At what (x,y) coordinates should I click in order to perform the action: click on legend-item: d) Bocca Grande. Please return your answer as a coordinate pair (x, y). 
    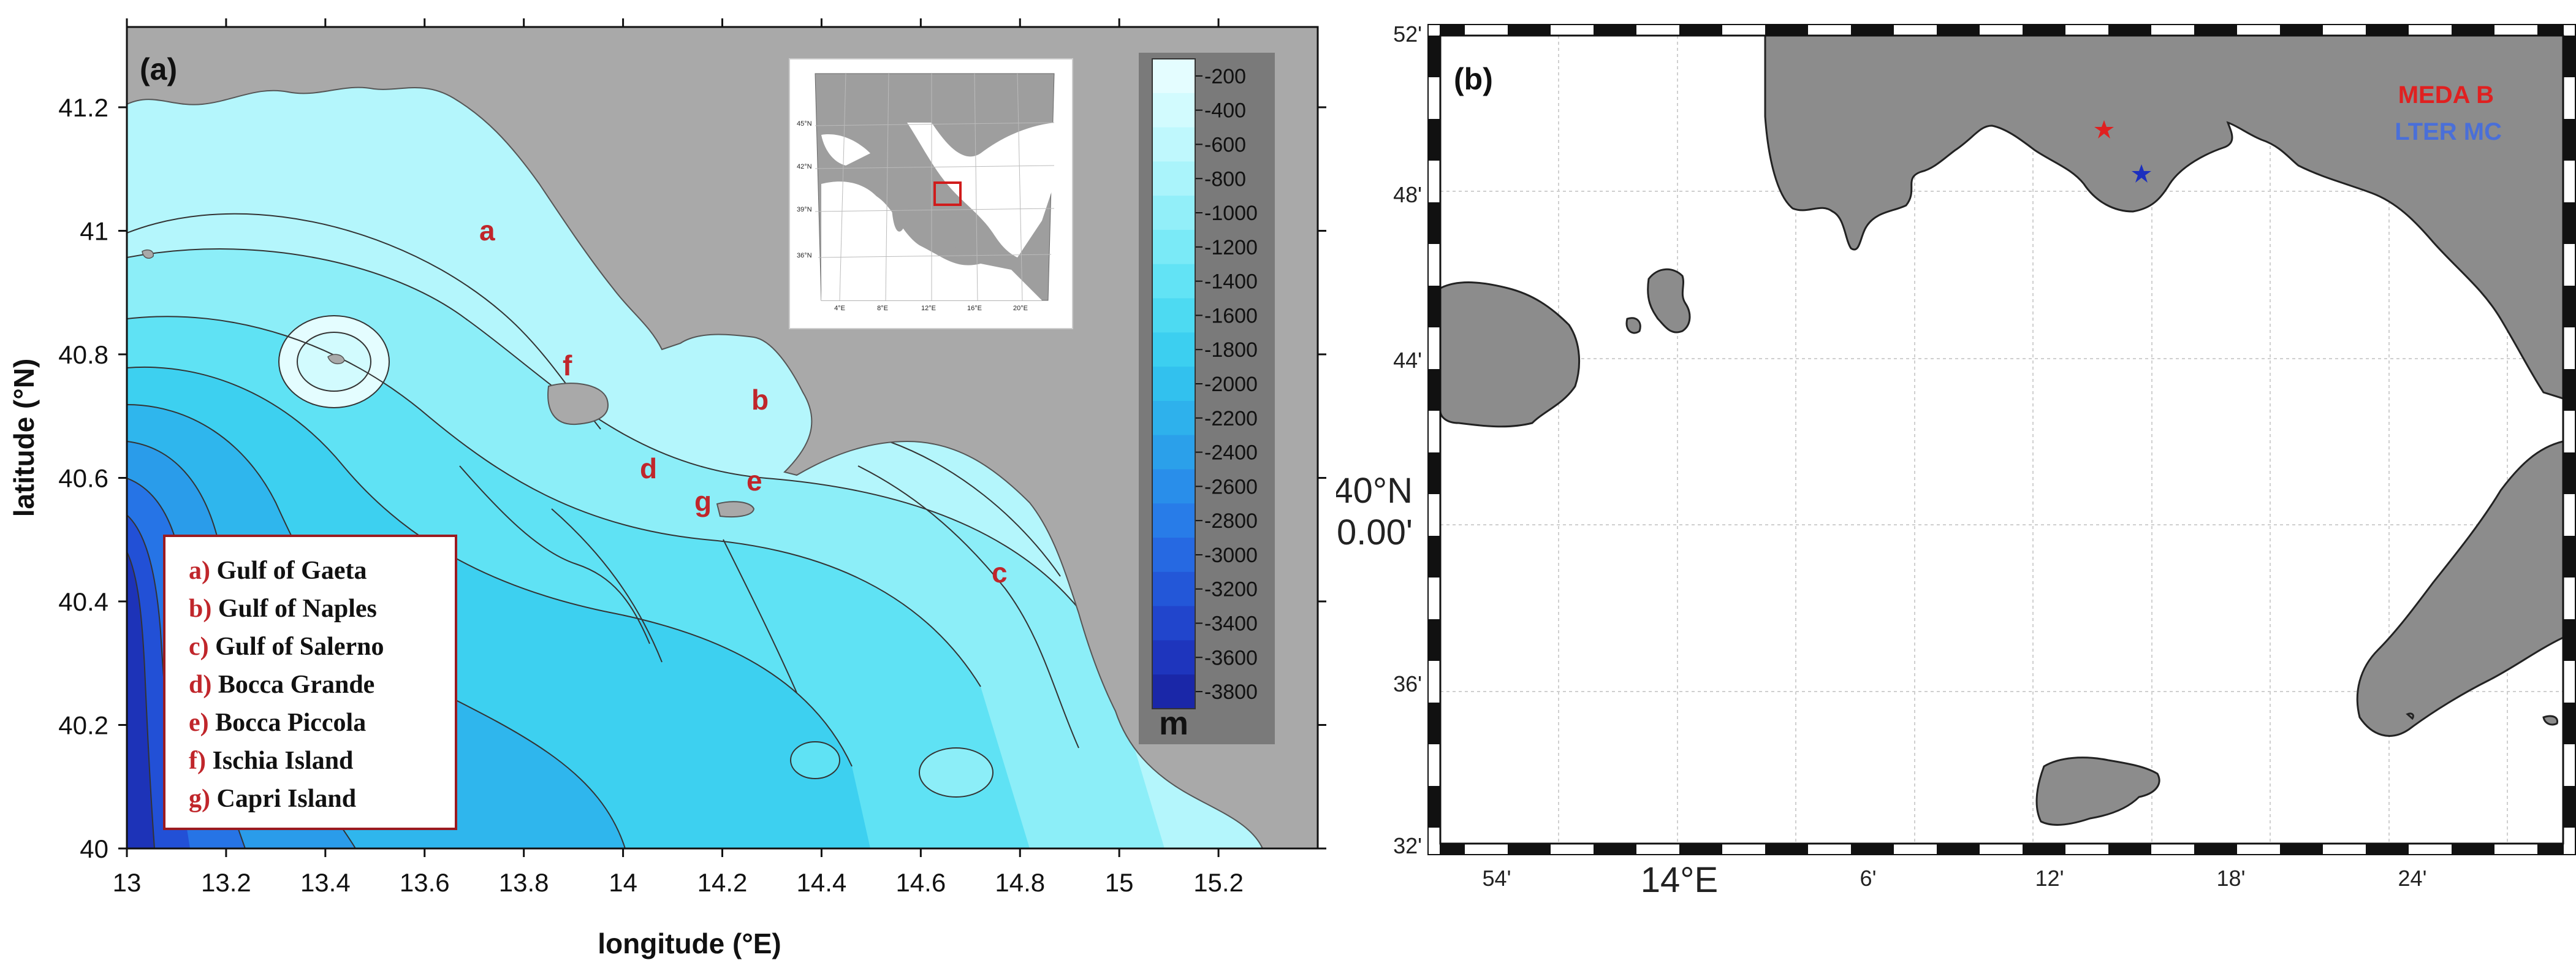
    Looking at the image, I should click on (281, 685).